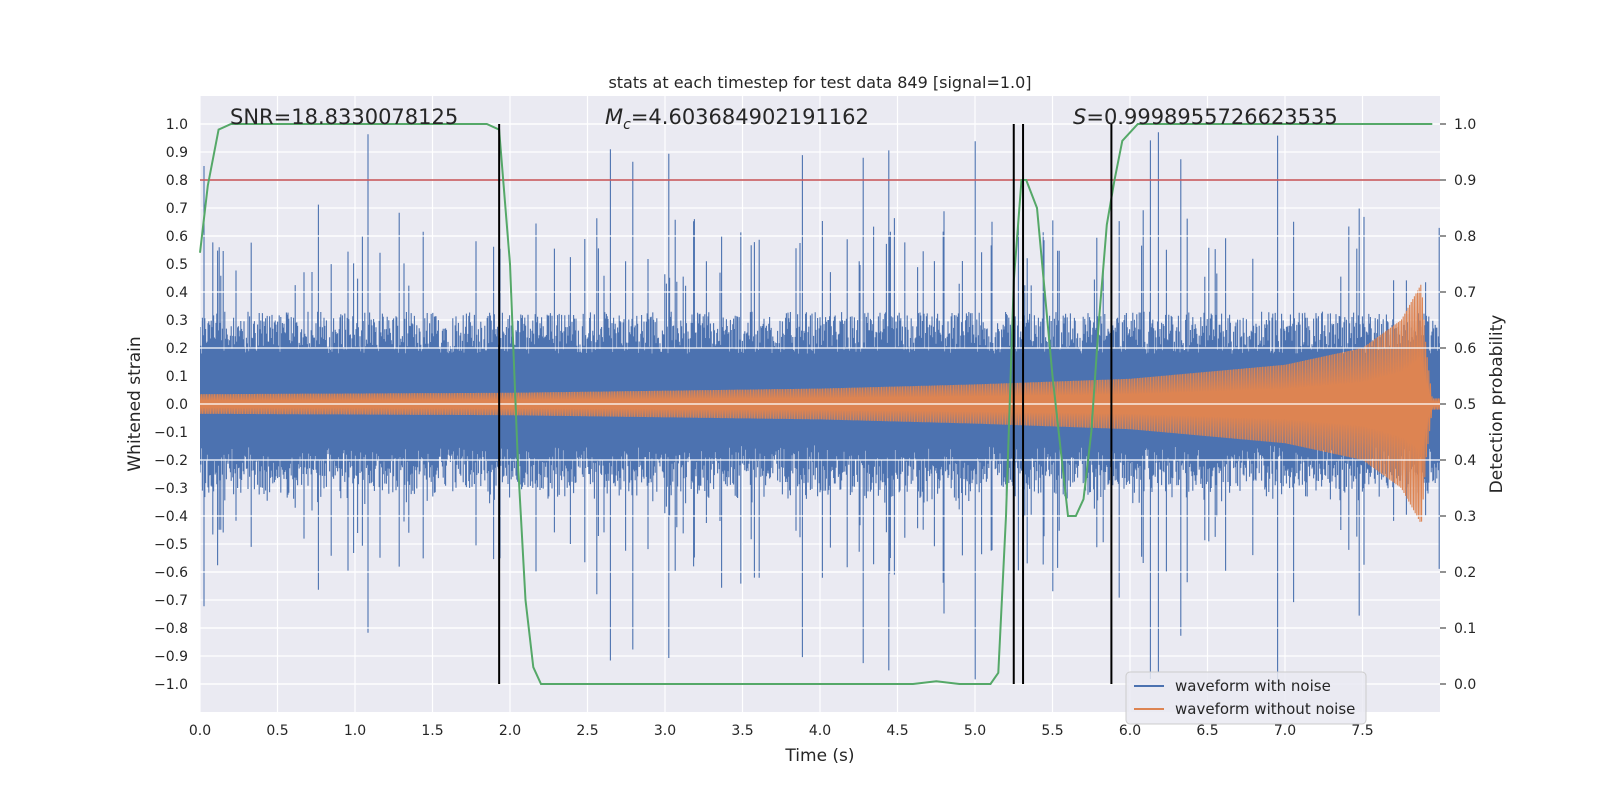 The image size is (1600, 800). What do you see at coordinates (1465, 237) in the screenshot?
I see `y2-tick-label: 0.8` at bounding box center [1465, 237].